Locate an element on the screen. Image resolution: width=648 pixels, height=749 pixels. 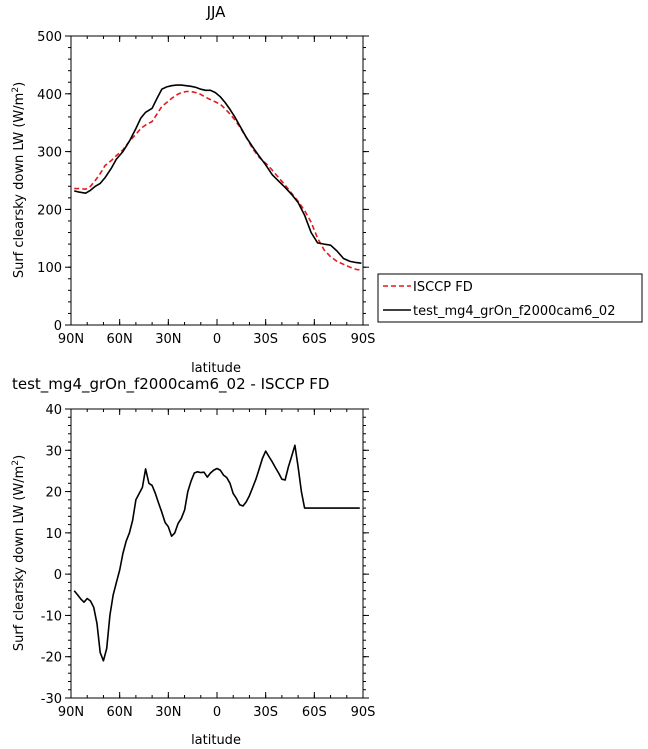
top-y-tick-label: 400 is located at coordinates (49, 95).